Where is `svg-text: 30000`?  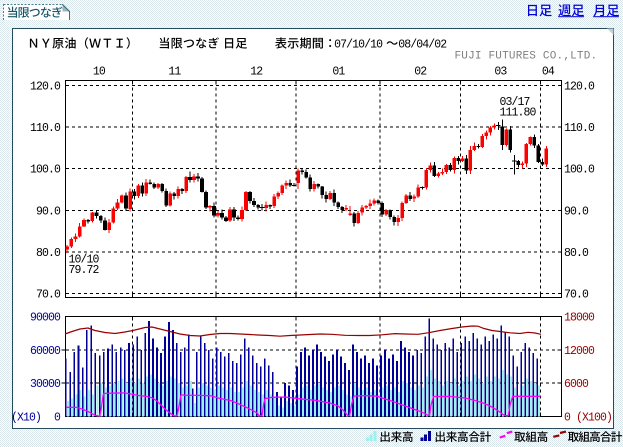 svg-text: 30000 is located at coordinates (45, 384).